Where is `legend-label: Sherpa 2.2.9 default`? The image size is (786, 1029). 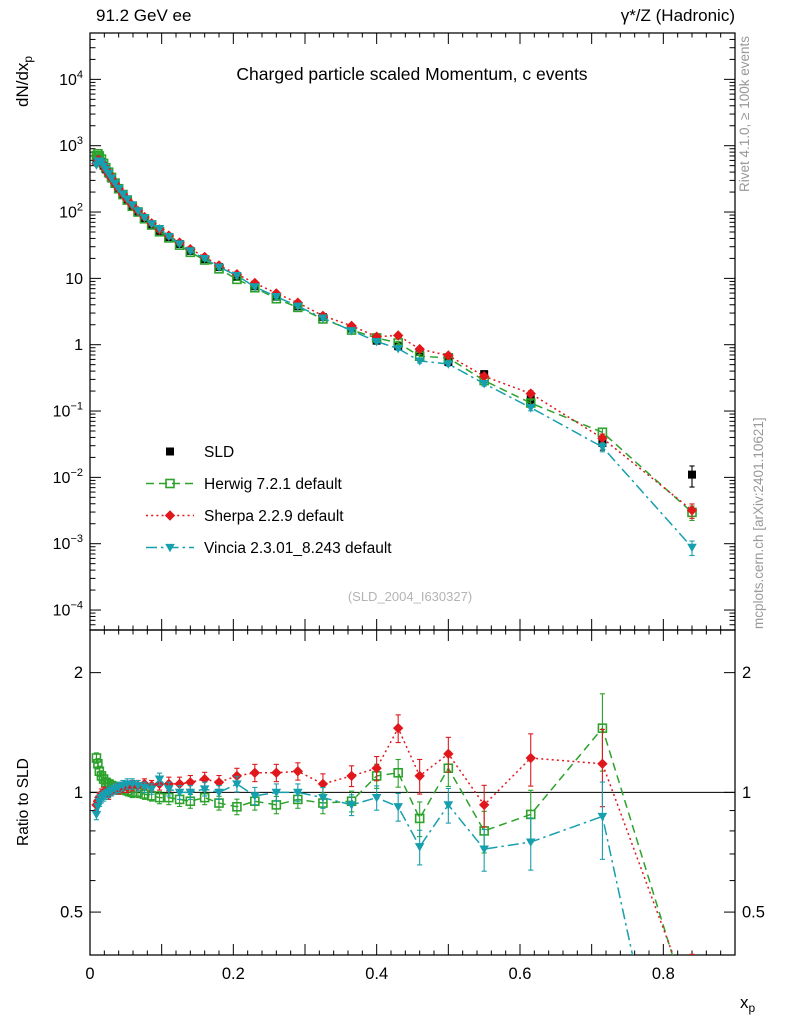
legend-label: Sherpa 2.2.9 default is located at coordinates (274, 516).